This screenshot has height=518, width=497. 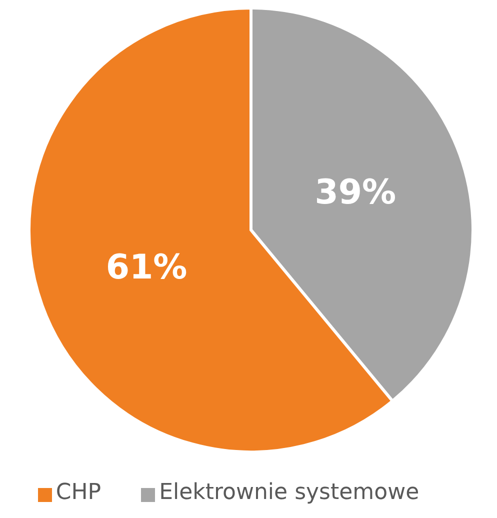 What do you see at coordinates (79, 492) in the screenshot?
I see `legend-label: CHP` at bounding box center [79, 492].